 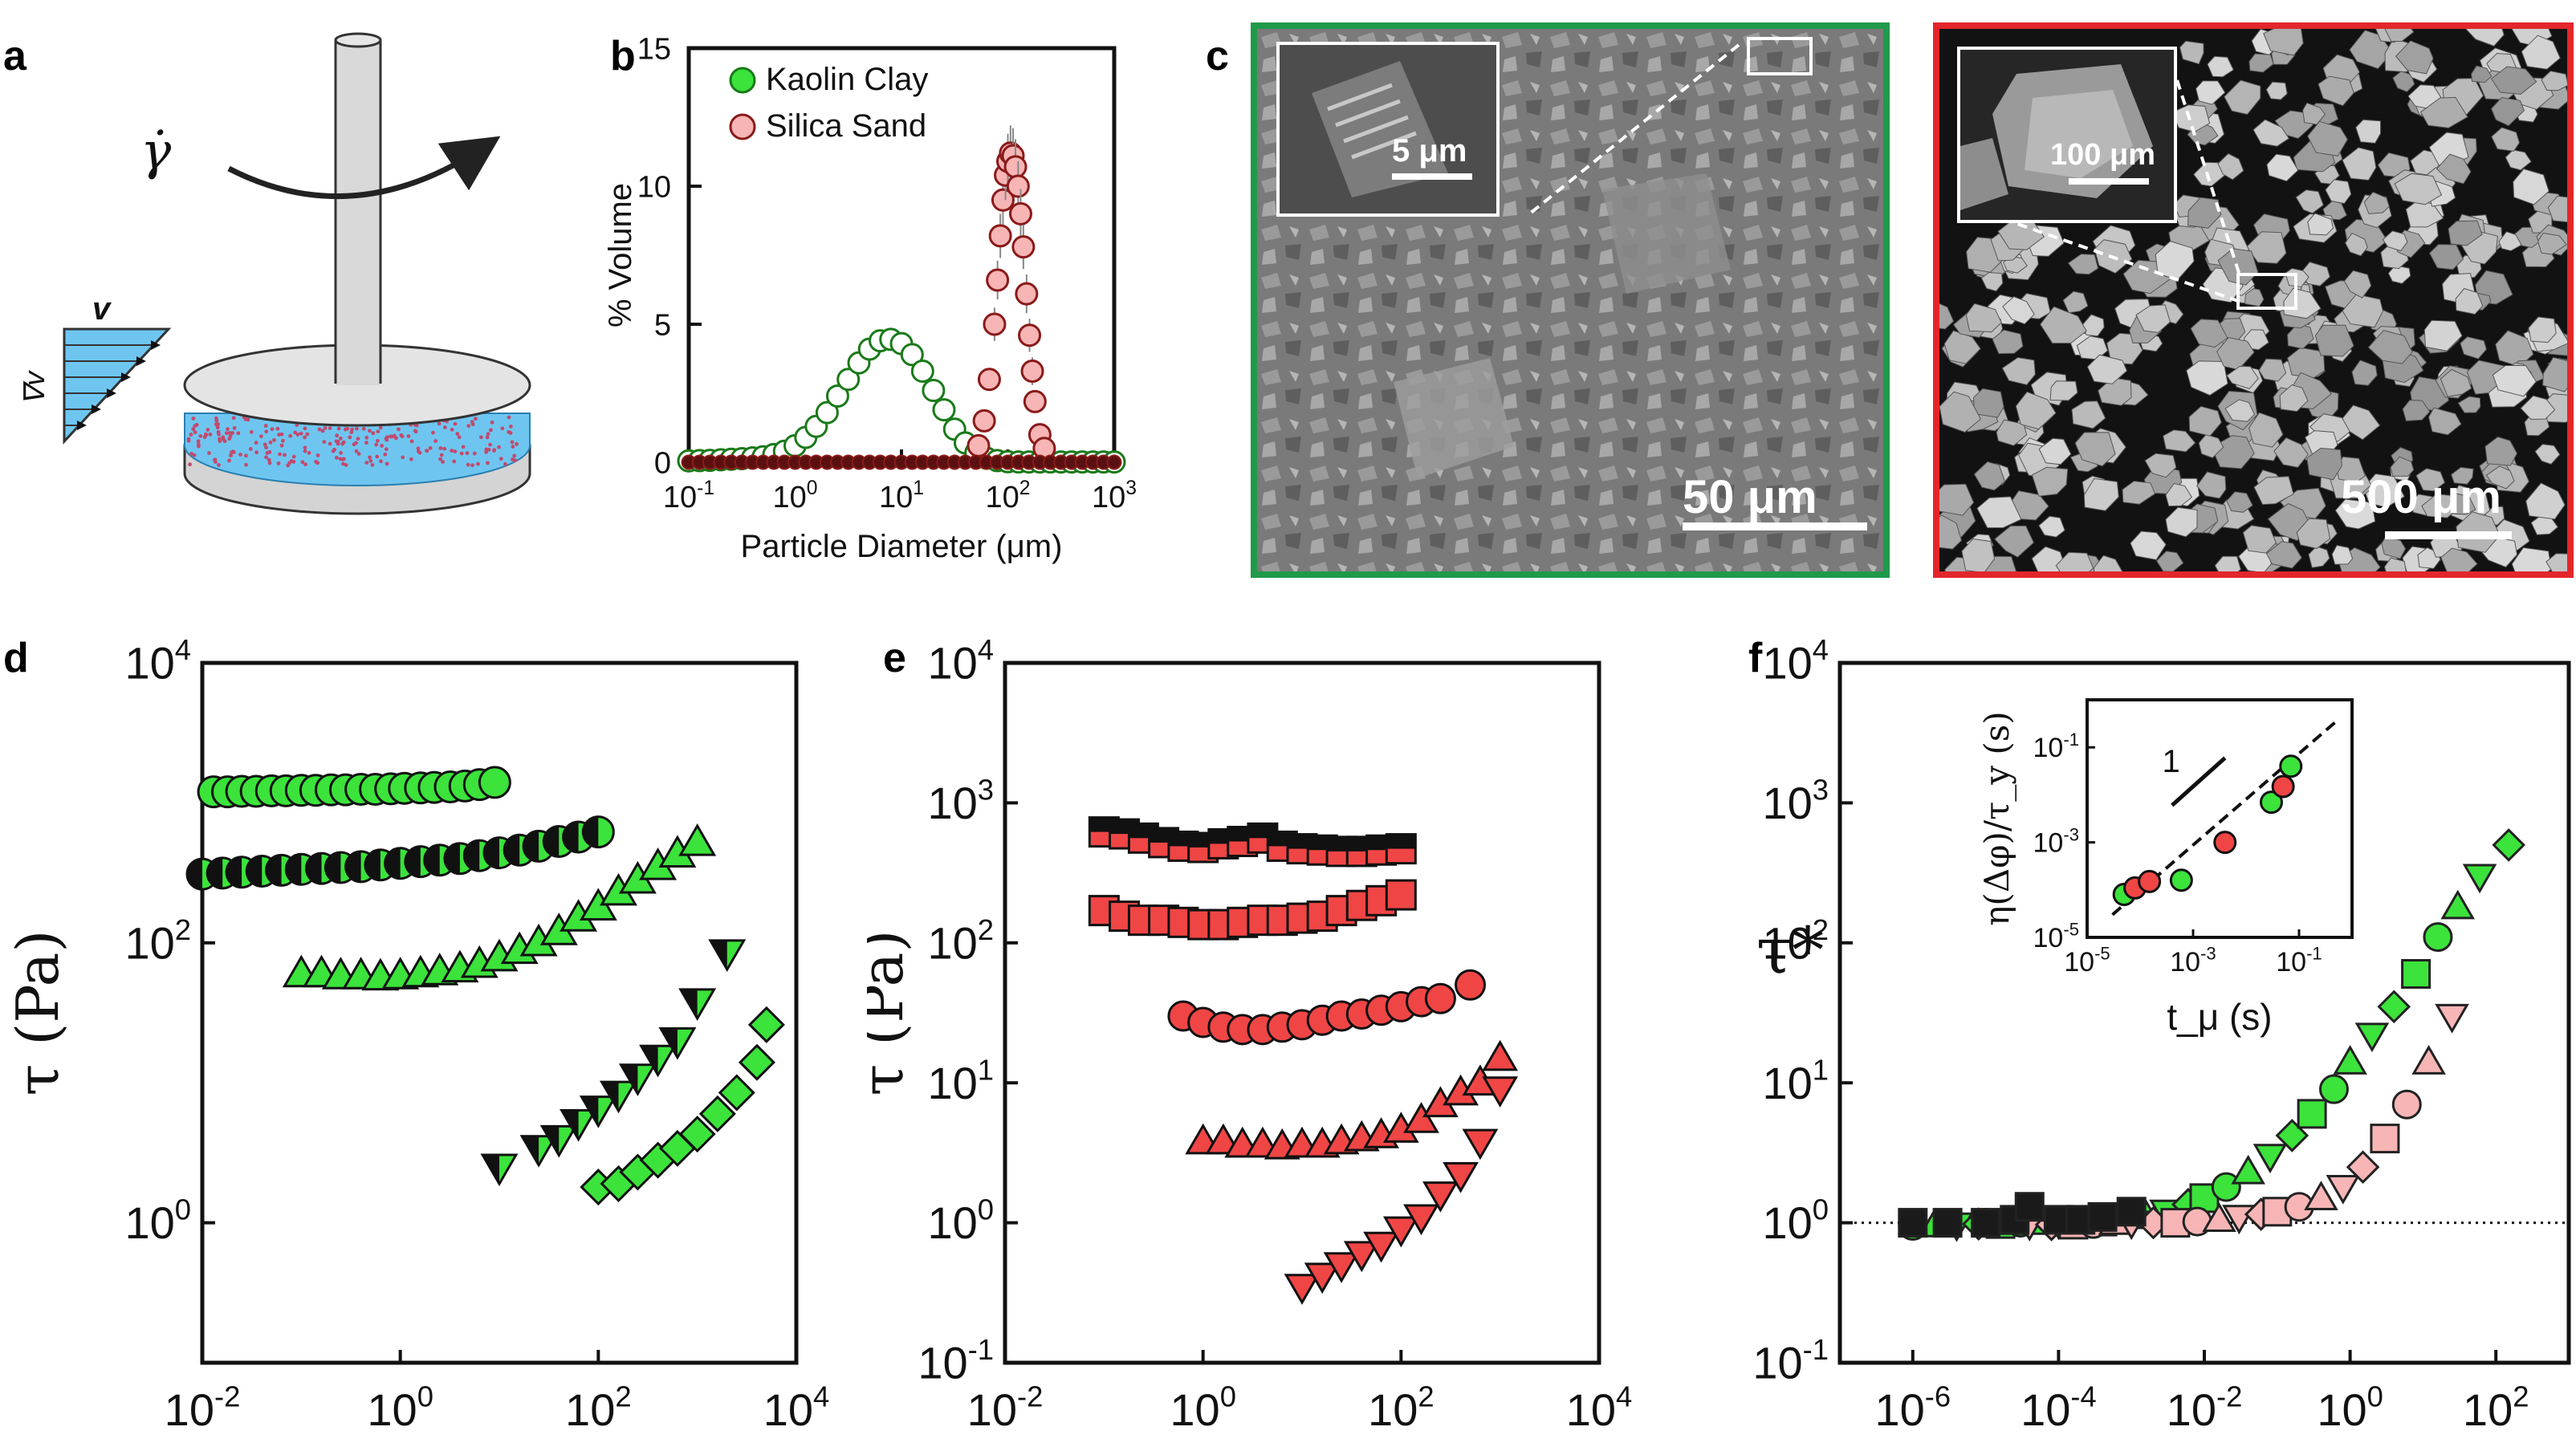 What do you see at coordinates (119, 385) in the screenshot?
I see `velocity-arrowheads` at bounding box center [119, 385].